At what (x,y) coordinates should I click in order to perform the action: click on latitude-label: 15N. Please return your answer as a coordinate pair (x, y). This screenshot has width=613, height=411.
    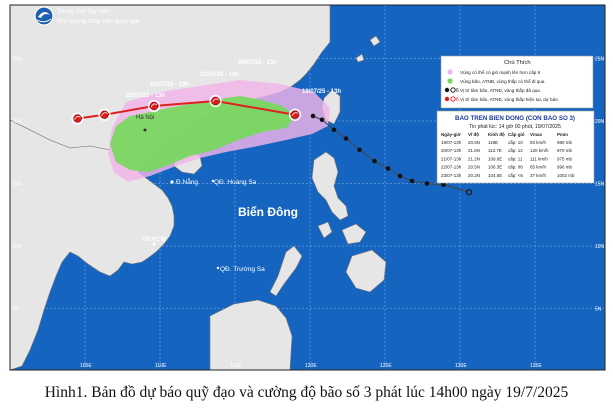
    Looking at the image, I should click on (17, 185).